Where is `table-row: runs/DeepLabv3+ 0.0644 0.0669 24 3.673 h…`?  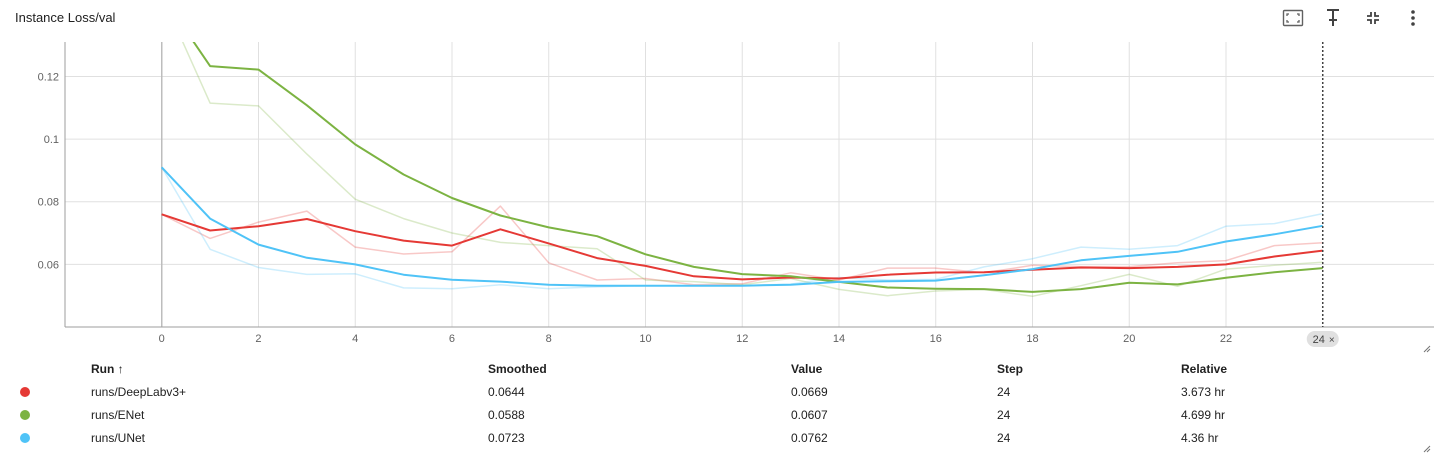
table-row: runs/DeepLabv3+ 0.0644 0.0669 24 3.673 h… is located at coordinates (718, 392).